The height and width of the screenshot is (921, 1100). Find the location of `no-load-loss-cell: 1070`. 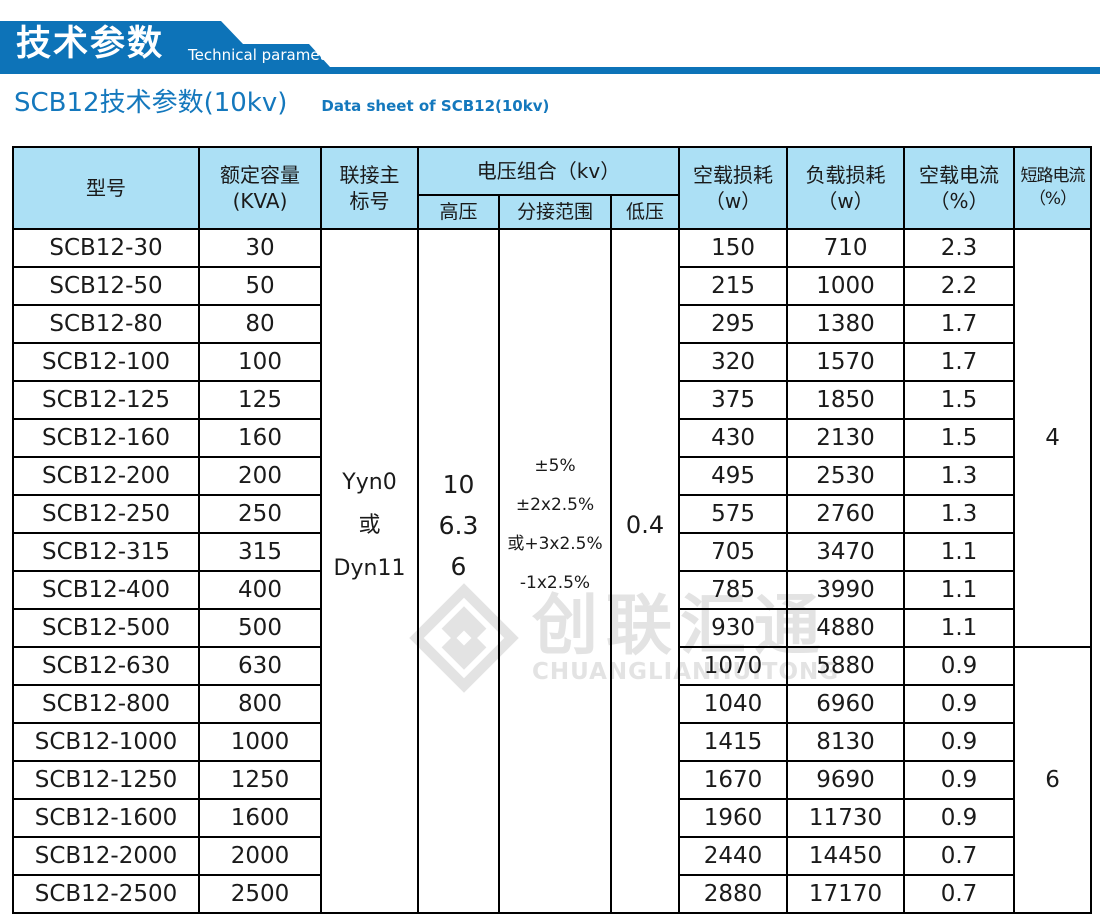

no-load-loss-cell: 1070 is located at coordinates (733, 666).